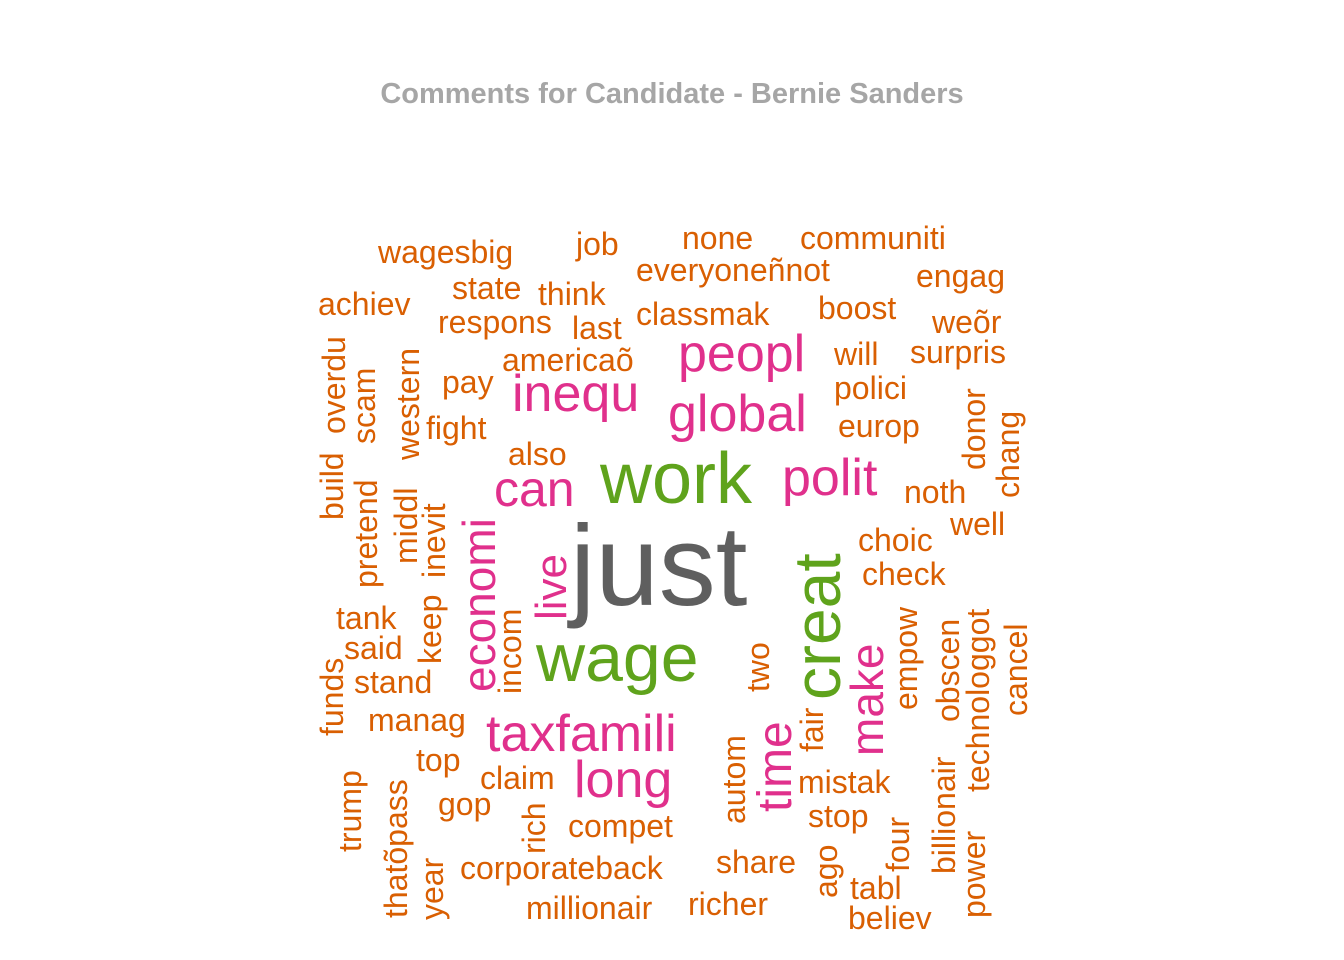 The width and height of the screenshot is (1344, 960). Describe the element at coordinates (974, 874) in the screenshot. I see `word-81: power` at that location.